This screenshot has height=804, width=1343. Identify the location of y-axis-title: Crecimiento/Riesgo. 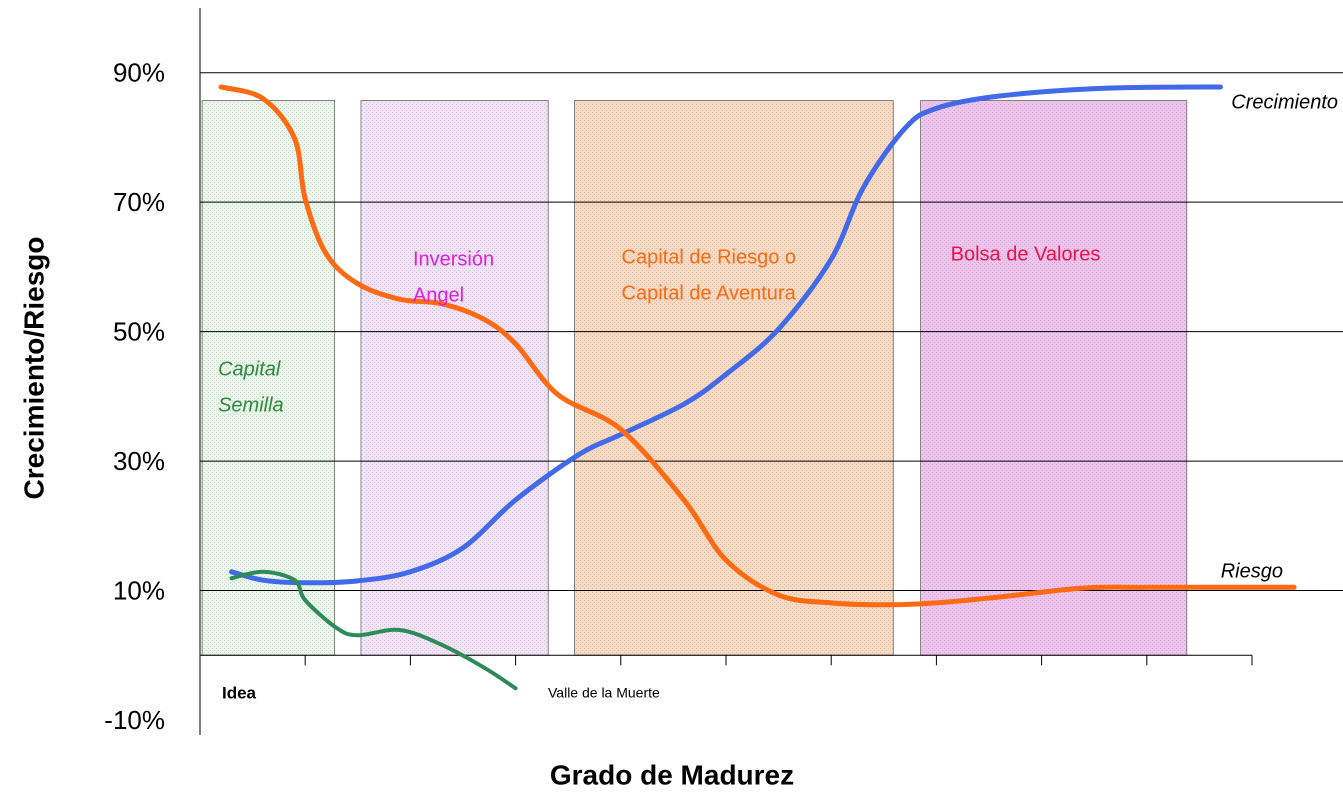
(33, 368).